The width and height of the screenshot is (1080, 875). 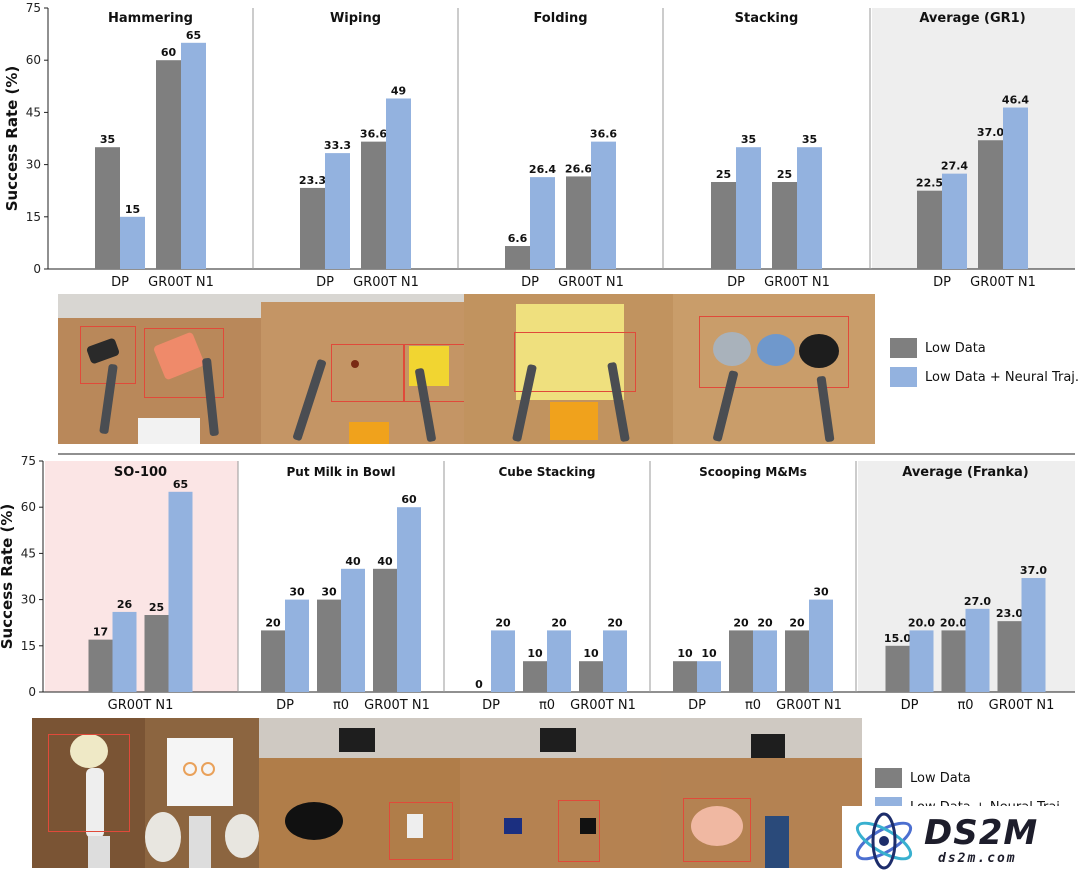 I want to click on legend-label-low-data: Low Data, so click(x=955, y=348).